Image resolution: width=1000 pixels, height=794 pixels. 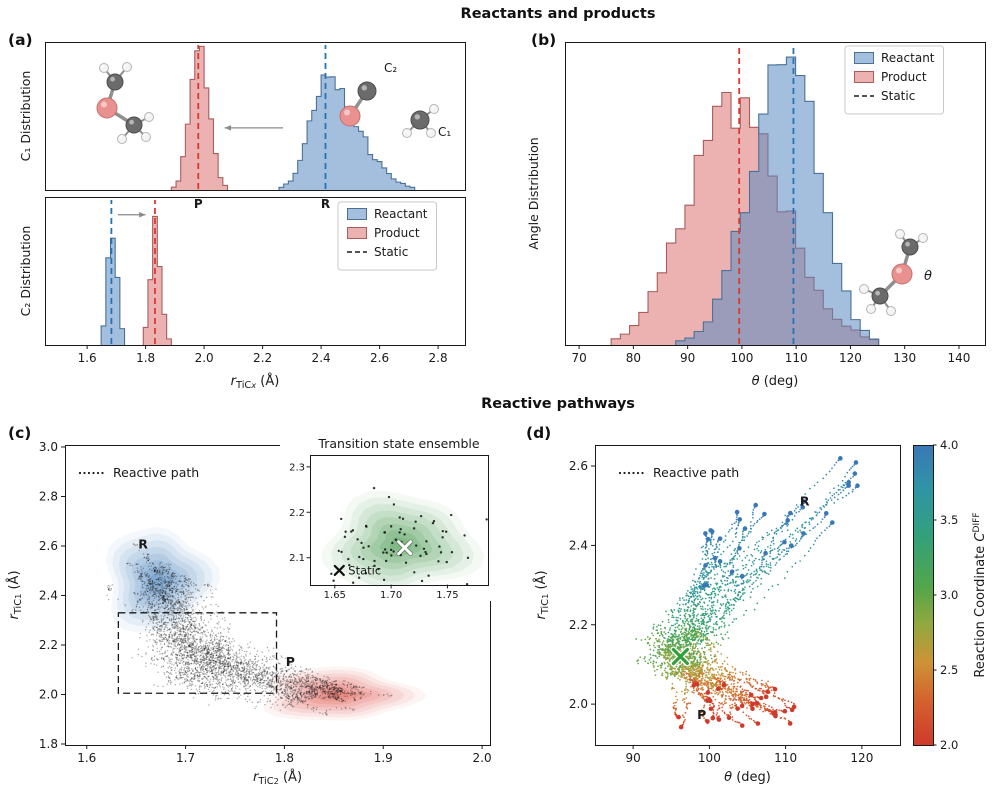 I want to click on panel-label-d: (d), so click(x=539, y=433).